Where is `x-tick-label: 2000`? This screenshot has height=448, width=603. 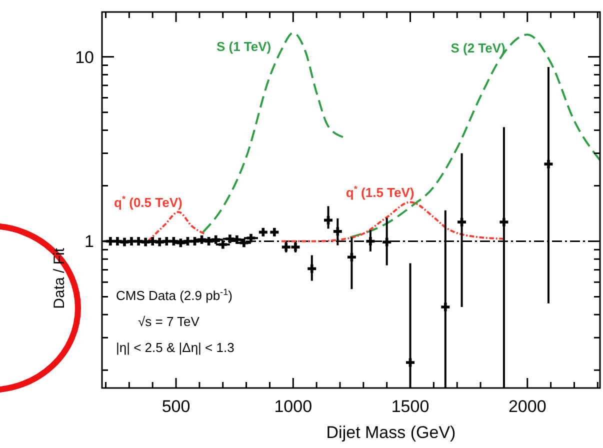 x-tick-label: 2000 is located at coordinates (527, 406).